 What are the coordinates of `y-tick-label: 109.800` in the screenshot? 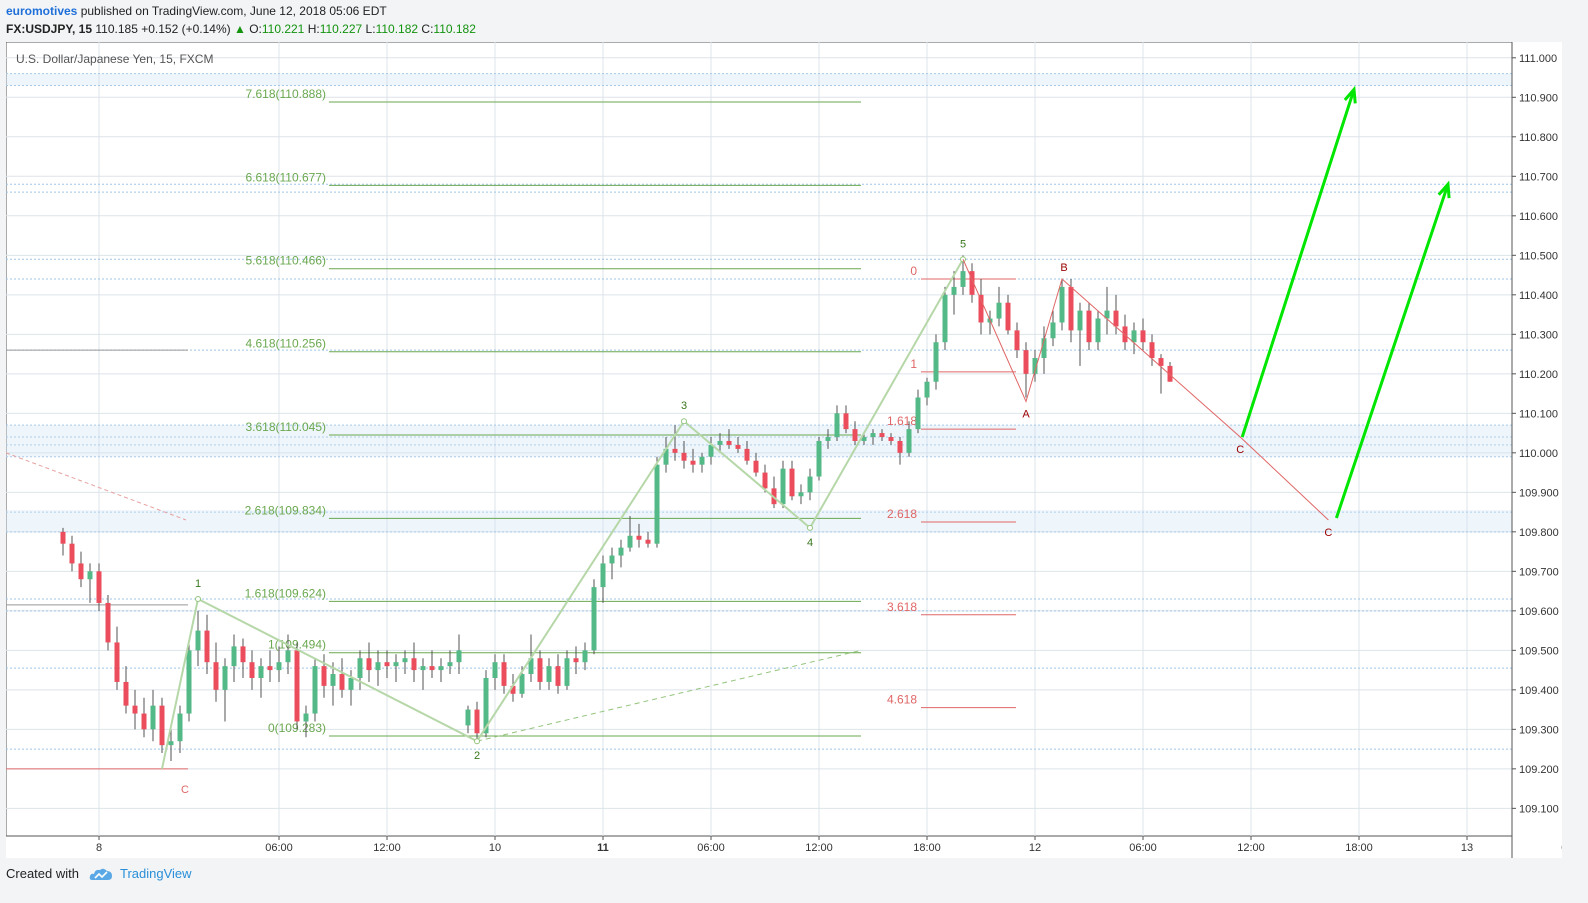 It's located at (1539, 533).